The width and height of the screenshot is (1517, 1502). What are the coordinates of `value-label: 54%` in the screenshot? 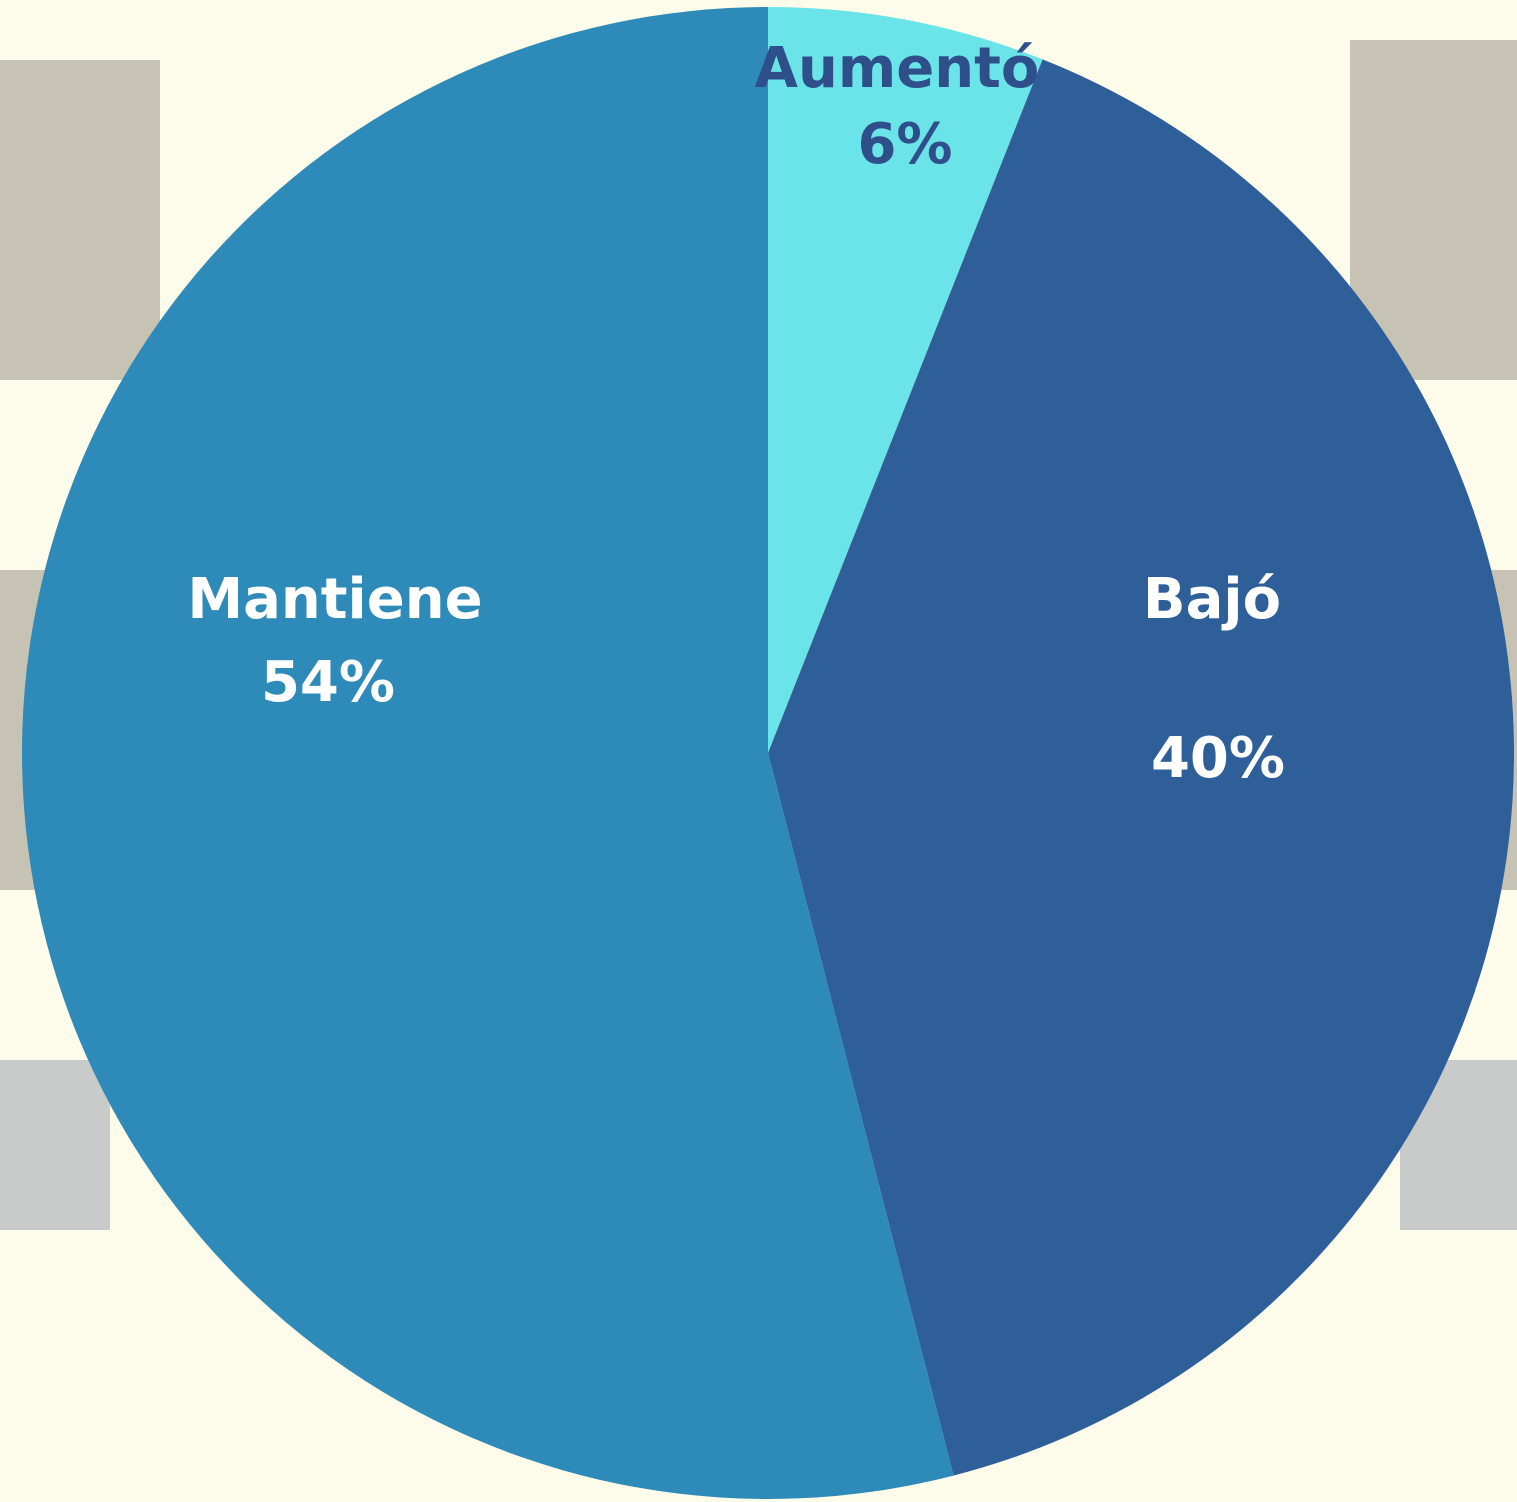 It's located at (328, 682).